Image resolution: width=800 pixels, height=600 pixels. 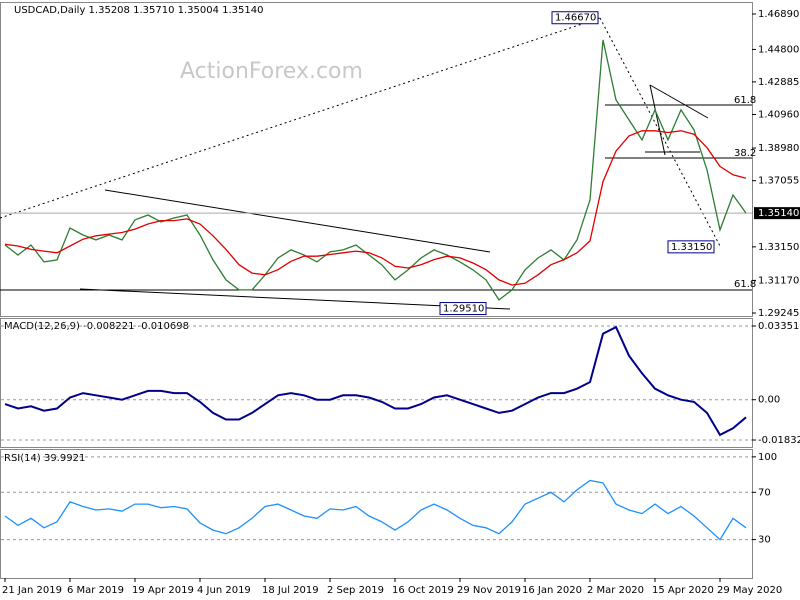 I want to click on y-tick-label: 0.033515, so click(x=779, y=326).